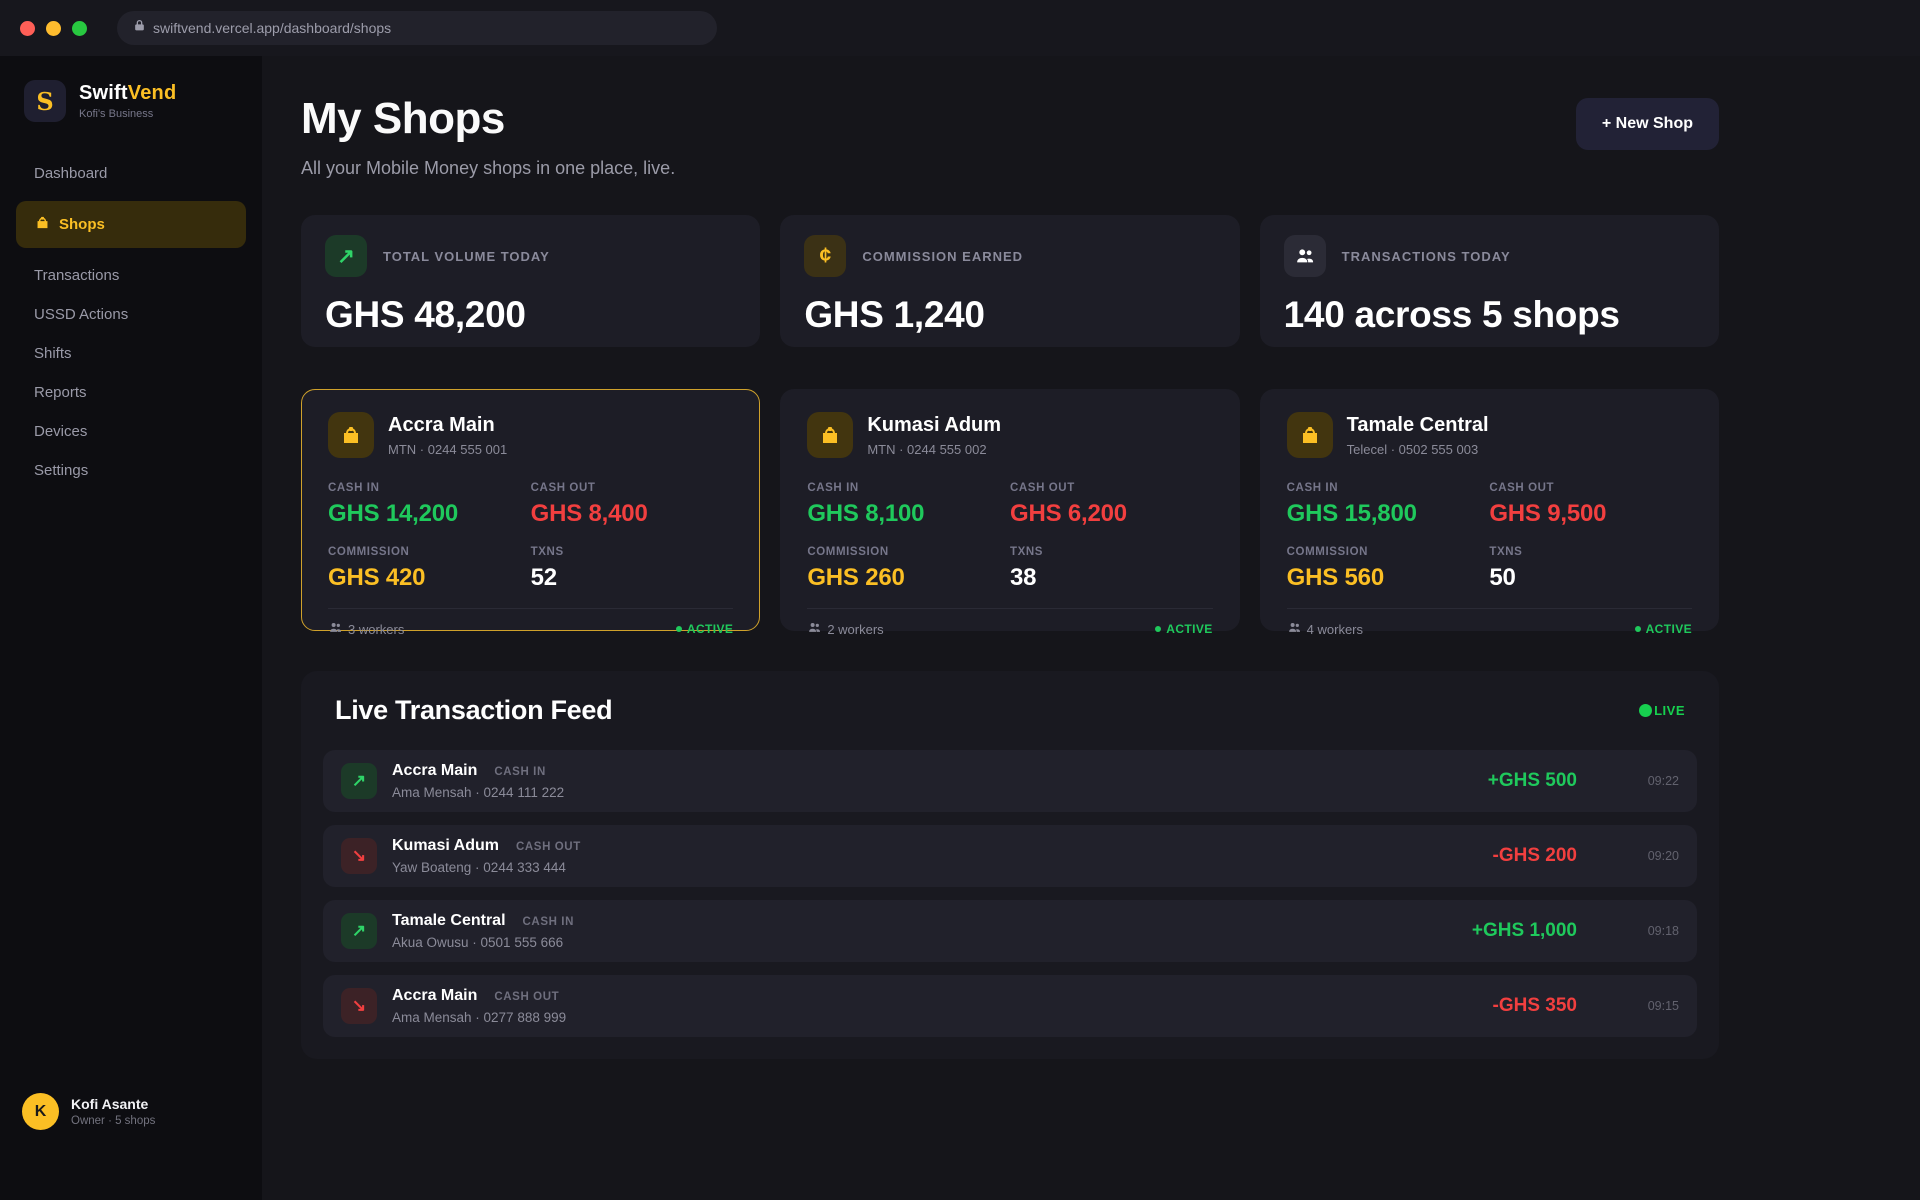  What do you see at coordinates (856, 577) in the screenshot?
I see `commission-value: GHS 260` at bounding box center [856, 577].